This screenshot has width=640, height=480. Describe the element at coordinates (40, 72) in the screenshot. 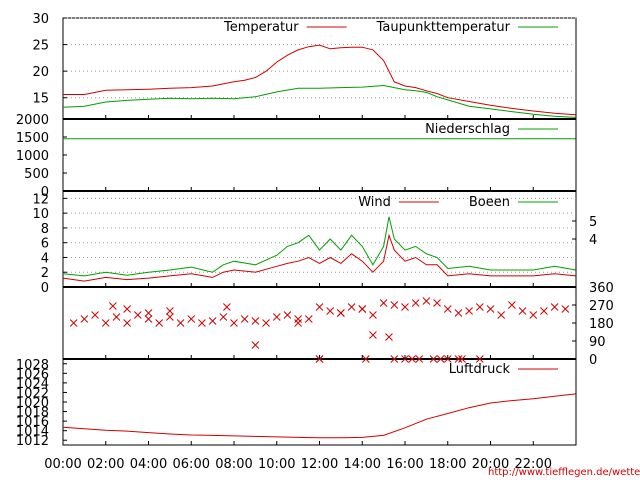

I see `temperature-ytick-label: 20` at that location.